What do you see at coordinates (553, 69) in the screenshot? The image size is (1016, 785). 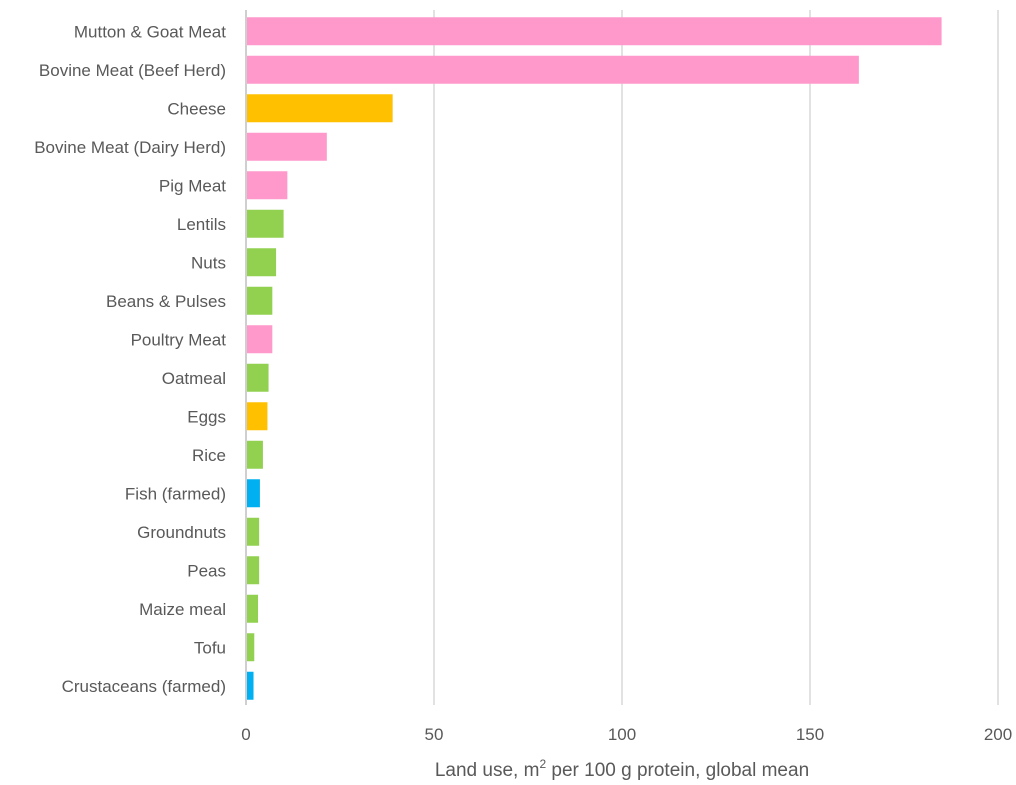 I see `bar-bovine-meat-beef-herd` at bounding box center [553, 69].